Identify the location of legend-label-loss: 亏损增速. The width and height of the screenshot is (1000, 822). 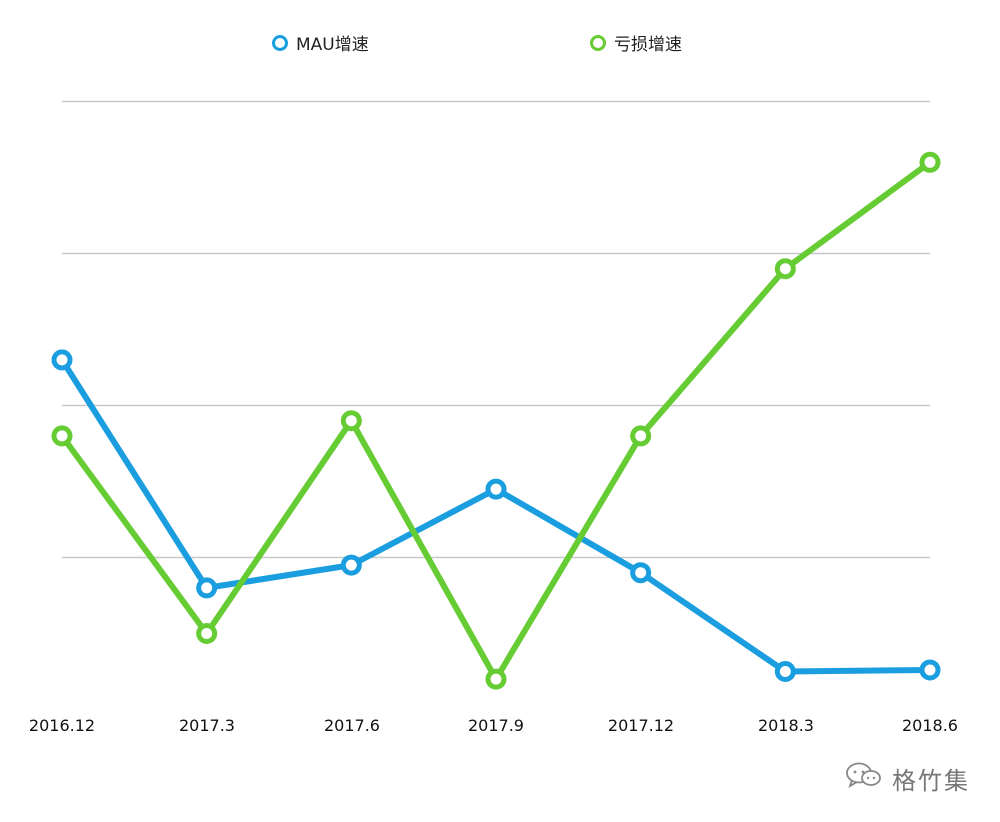
(648, 45).